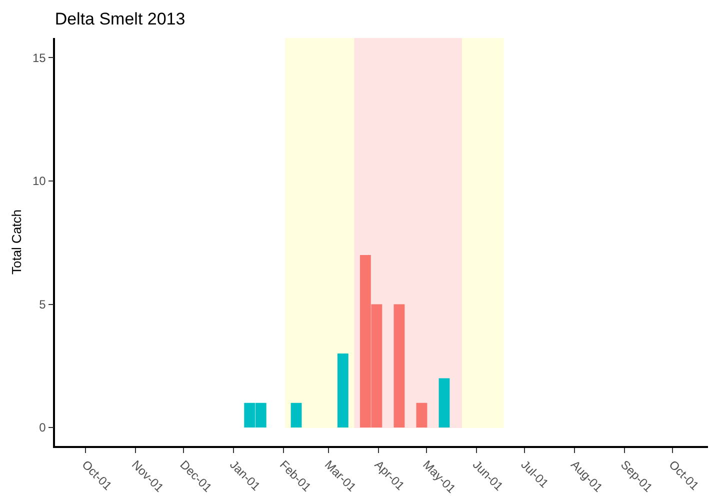 Image resolution: width=712 pixels, height=500 pixels. What do you see at coordinates (39, 57) in the screenshot?
I see `y-tick-label: 15` at bounding box center [39, 57].